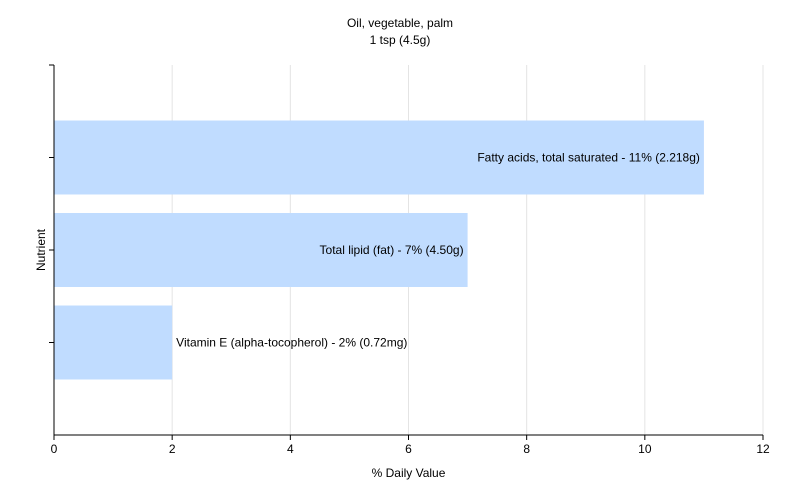 The image size is (800, 500). I want to click on x-tick-label: 2, so click(172, 449).